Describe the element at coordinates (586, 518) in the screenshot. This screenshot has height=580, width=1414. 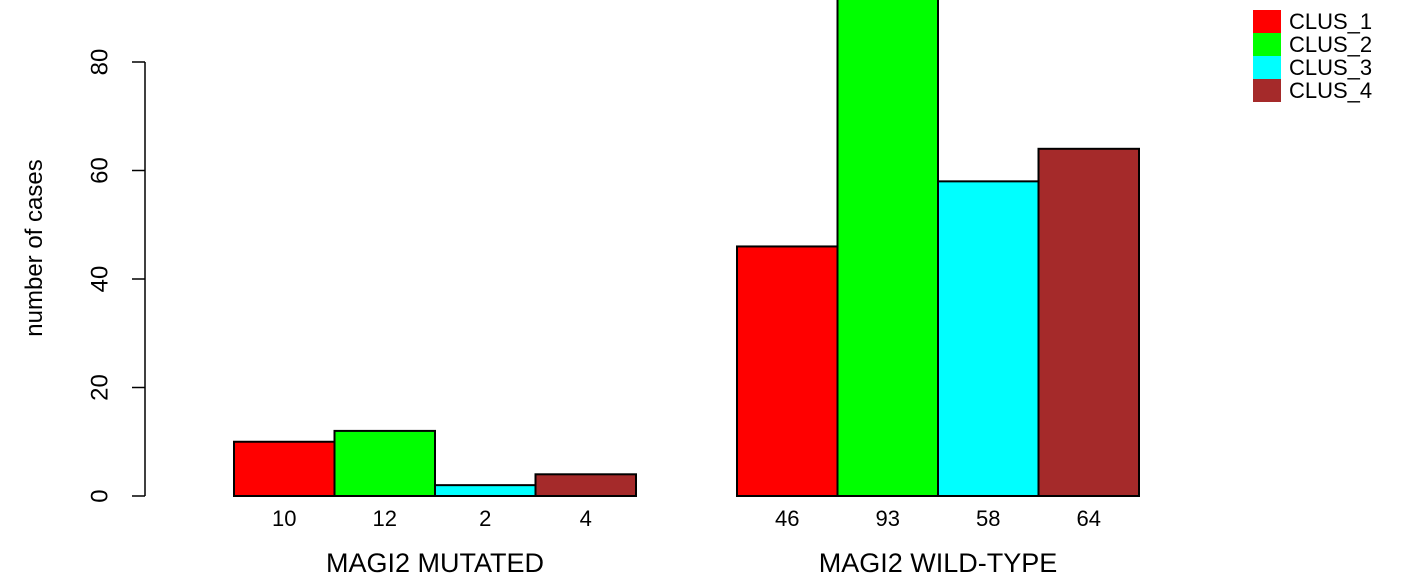
I see `bar-value-label: 4` at that location.